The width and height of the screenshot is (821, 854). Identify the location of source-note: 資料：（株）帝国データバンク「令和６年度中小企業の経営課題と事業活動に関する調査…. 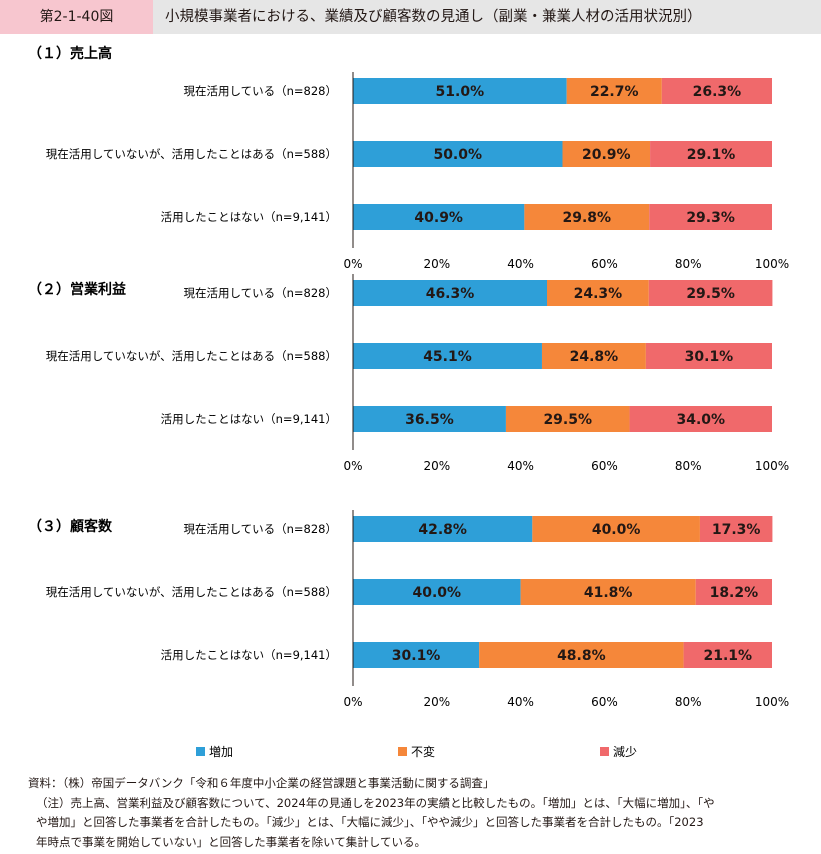
(261, 783).